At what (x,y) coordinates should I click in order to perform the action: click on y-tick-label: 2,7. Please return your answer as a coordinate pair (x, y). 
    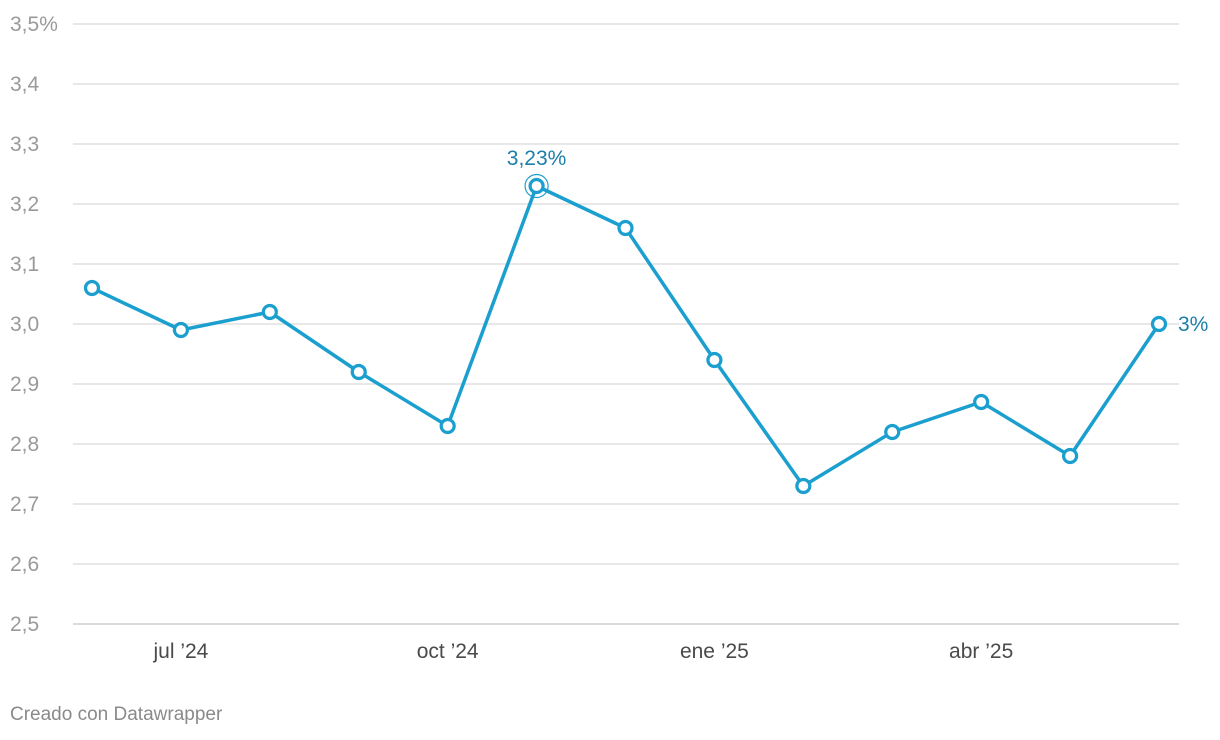
    Looking at the image, I should click on (24, 504).